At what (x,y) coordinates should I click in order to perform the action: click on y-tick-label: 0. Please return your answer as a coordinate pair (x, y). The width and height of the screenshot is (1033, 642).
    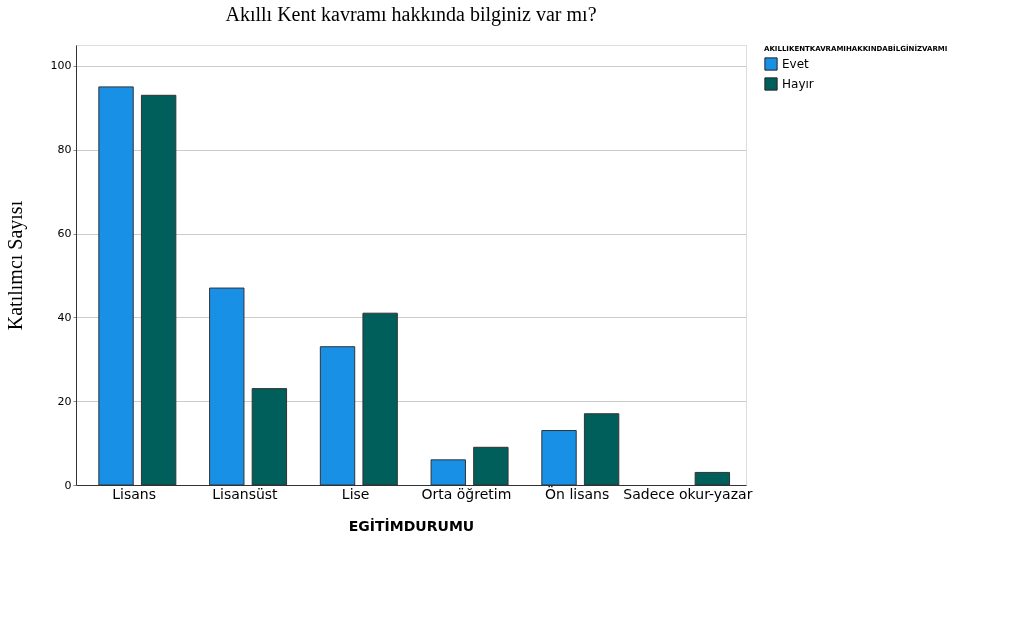
    Looking at the image, I should click on (68, 485).